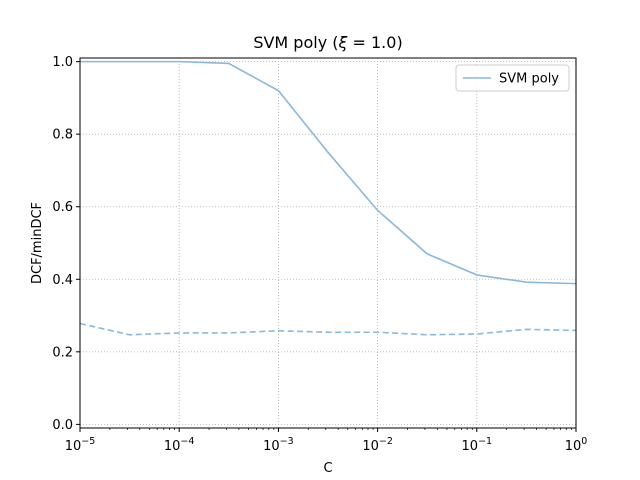  What do you see at coordinates (80, 445) in the screenshot?
I see `x-tick-label: 10⁻⁵` at bounding box center [80, 445].